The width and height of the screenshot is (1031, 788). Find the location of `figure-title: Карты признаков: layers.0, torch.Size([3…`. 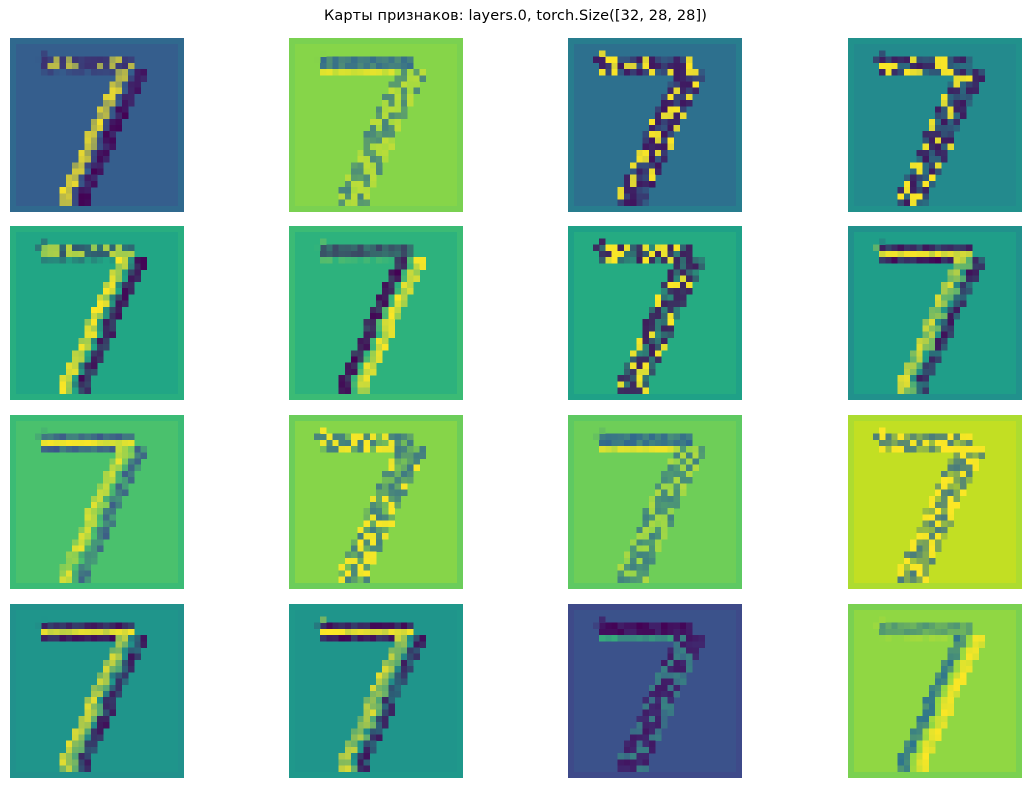

figure-title: Карты признаков: layers.0, torch.Size([3… is located at coordinates (515, 16).